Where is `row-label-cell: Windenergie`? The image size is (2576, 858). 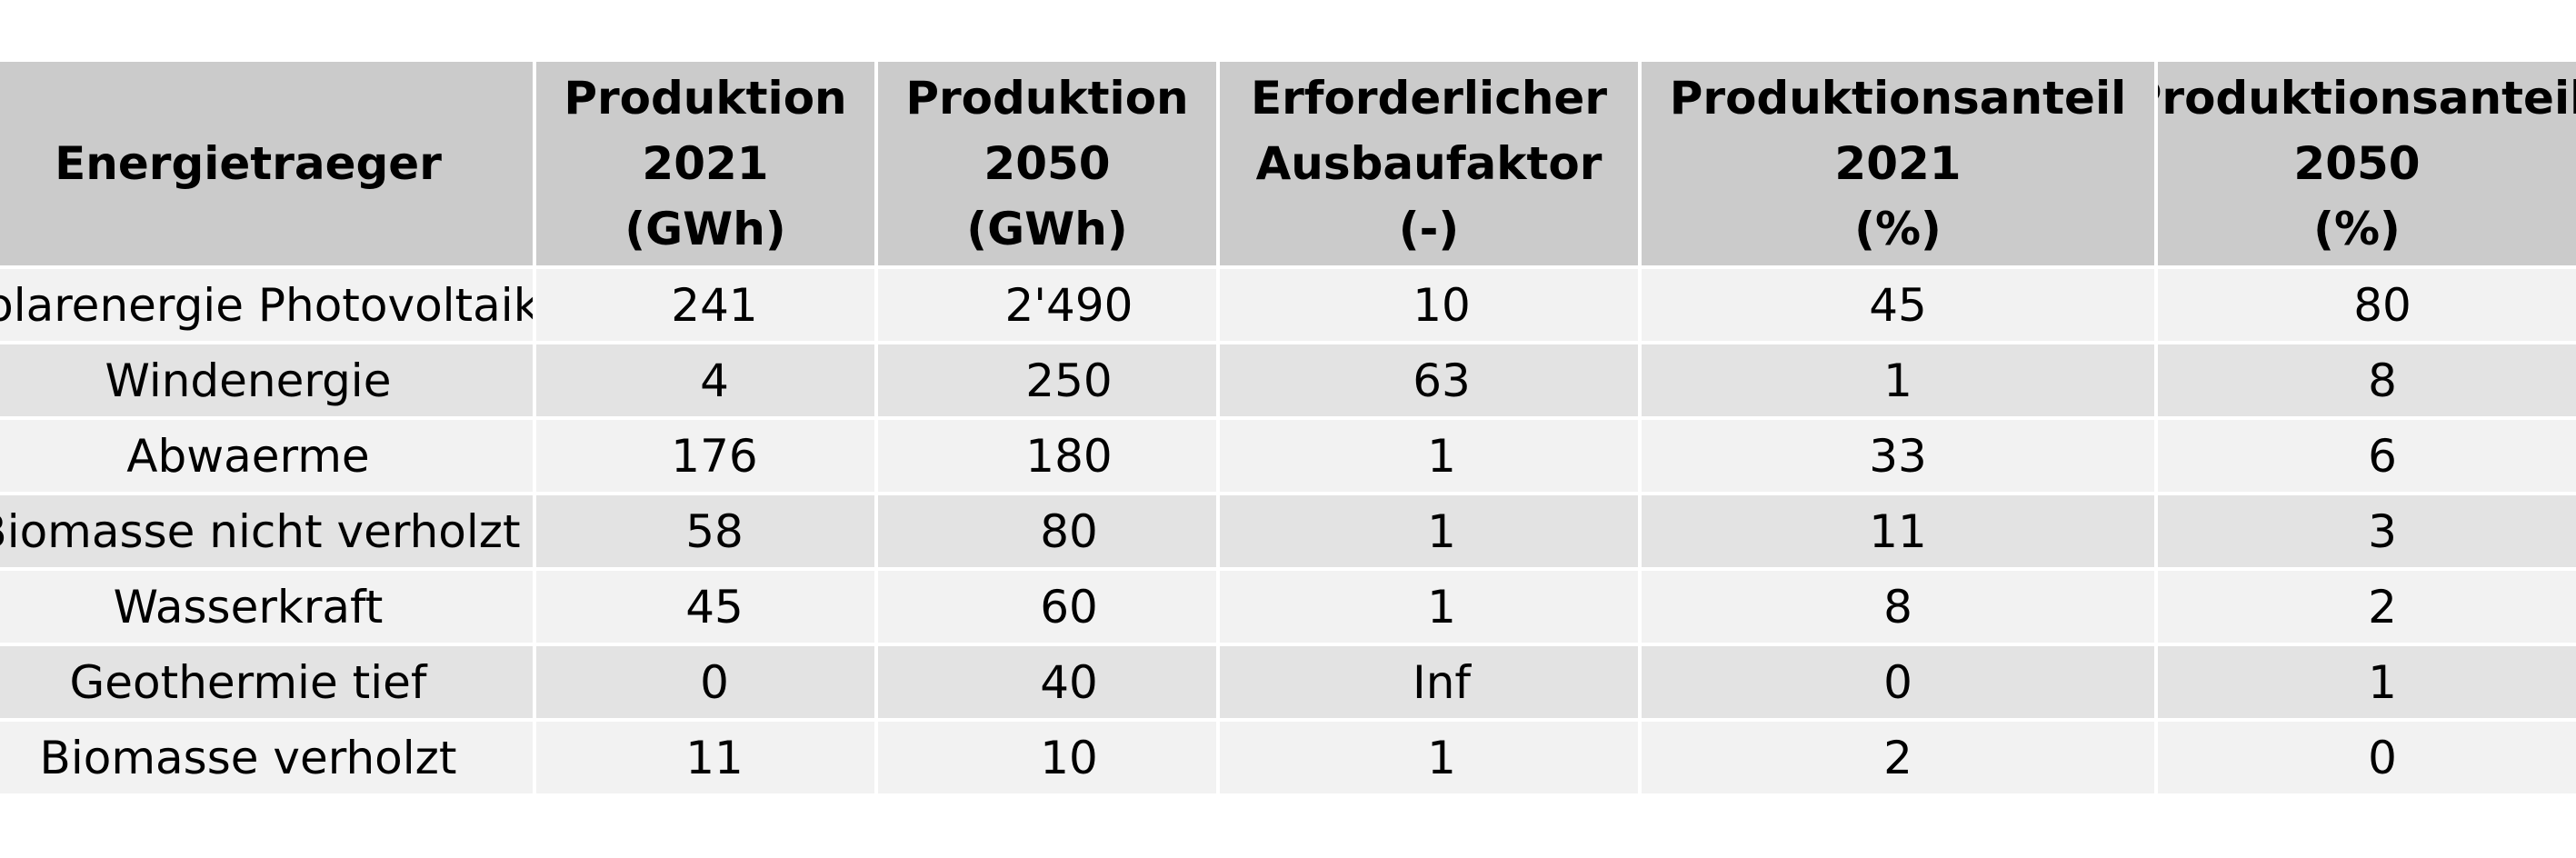 row-label-cell: Windenergie is located at coordinates (266, 380).